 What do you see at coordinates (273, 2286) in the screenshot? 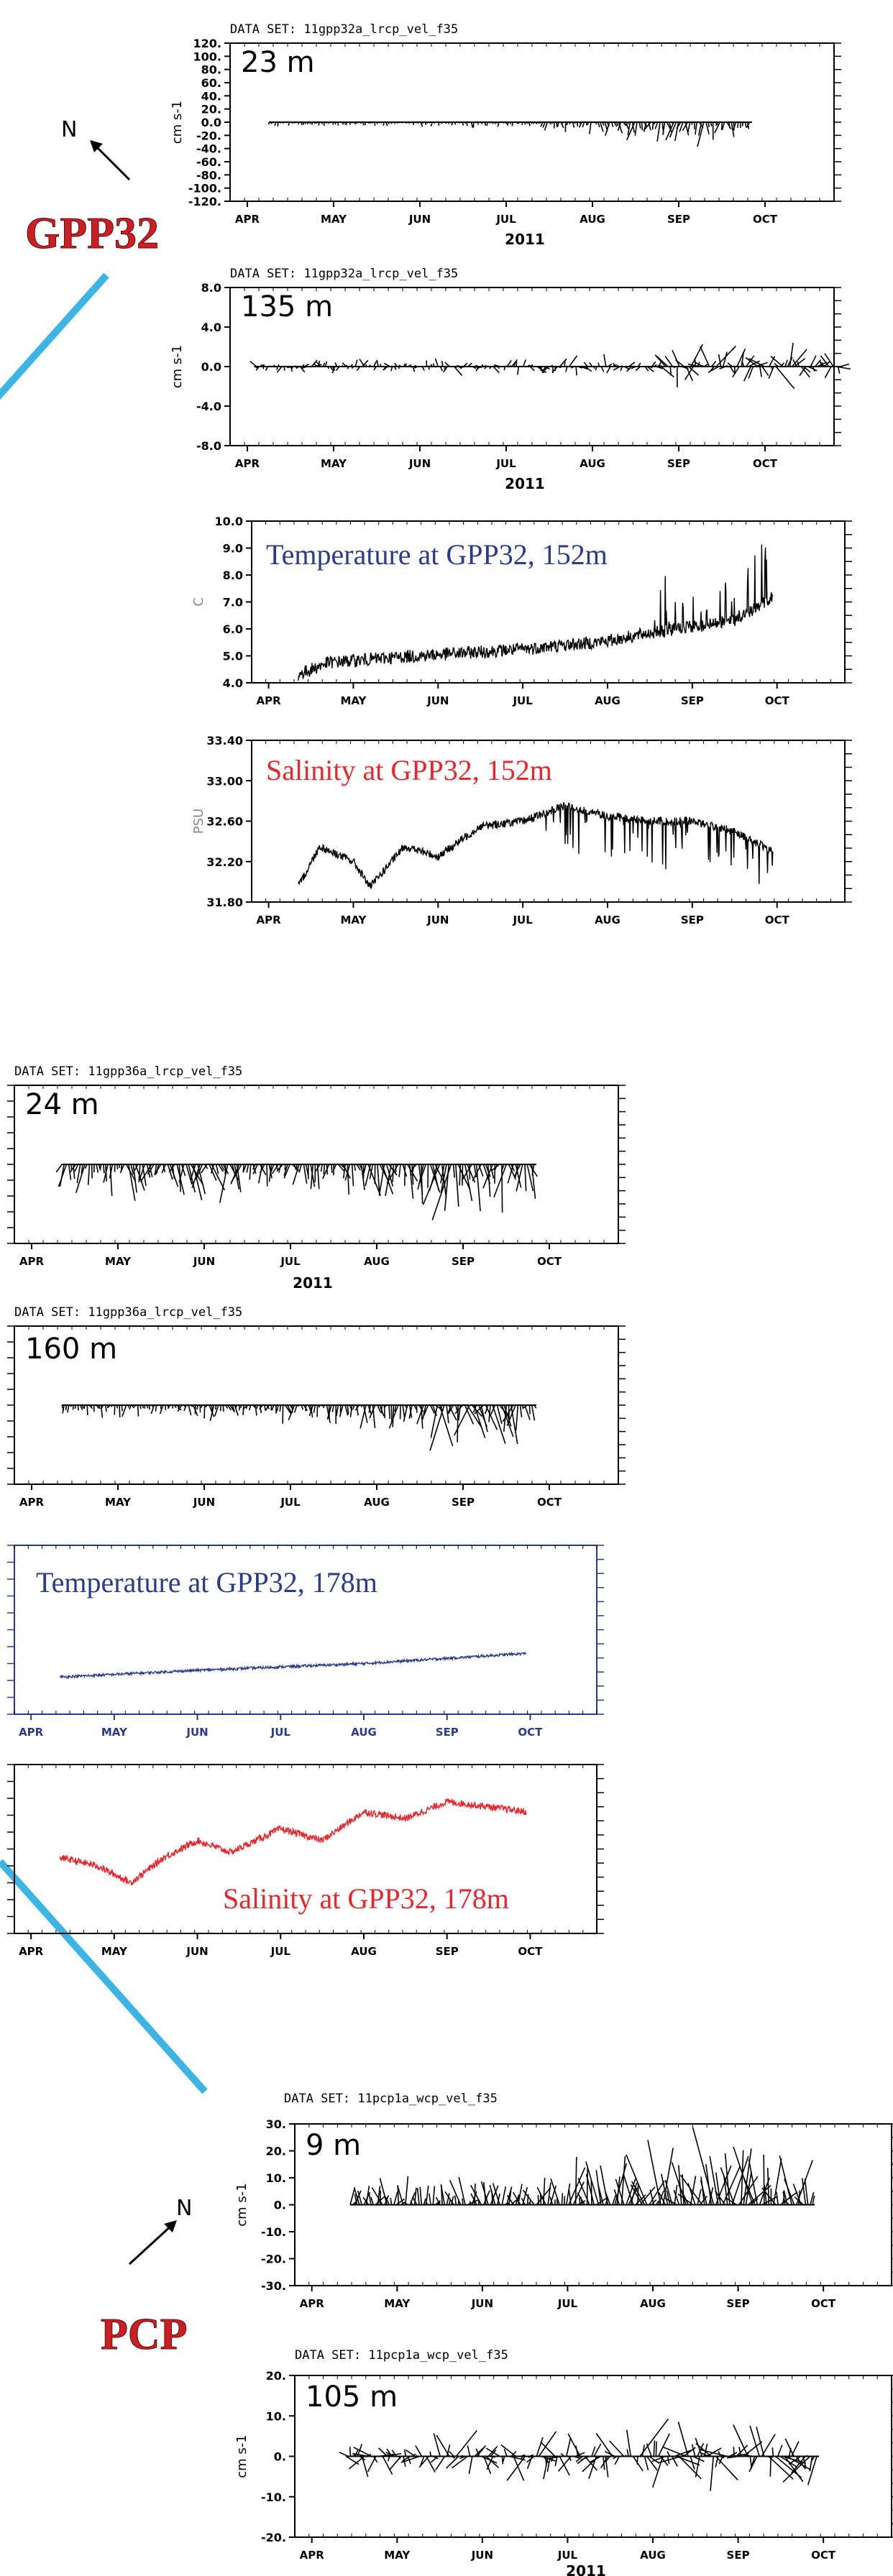
I see `y-tick-label: -30.` at bounding box center [273, 2286].